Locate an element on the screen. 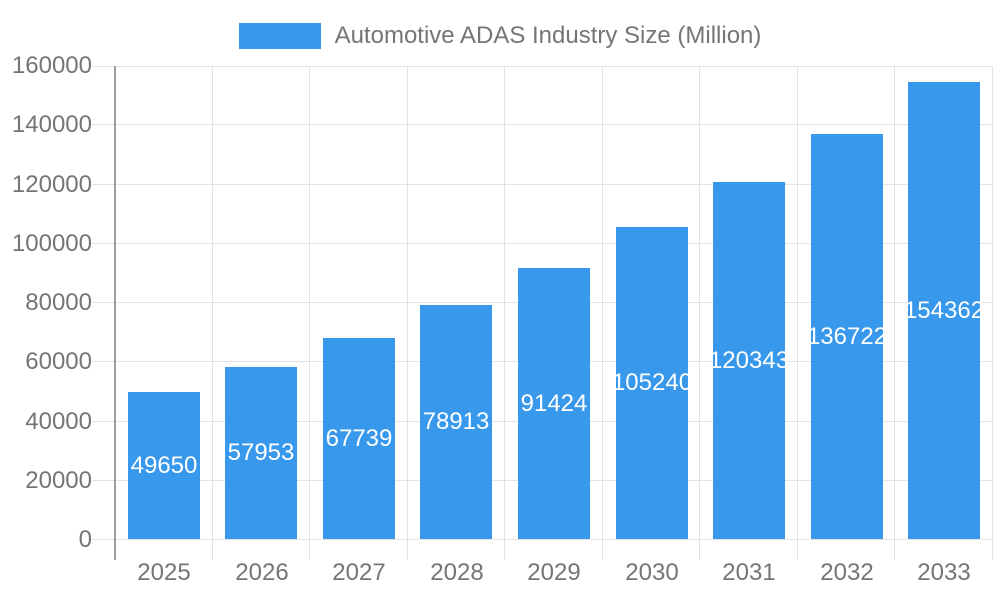 This screenshot has height=600, width=1000. y-tick-label: 80000 is located at coordinates (58, 302).